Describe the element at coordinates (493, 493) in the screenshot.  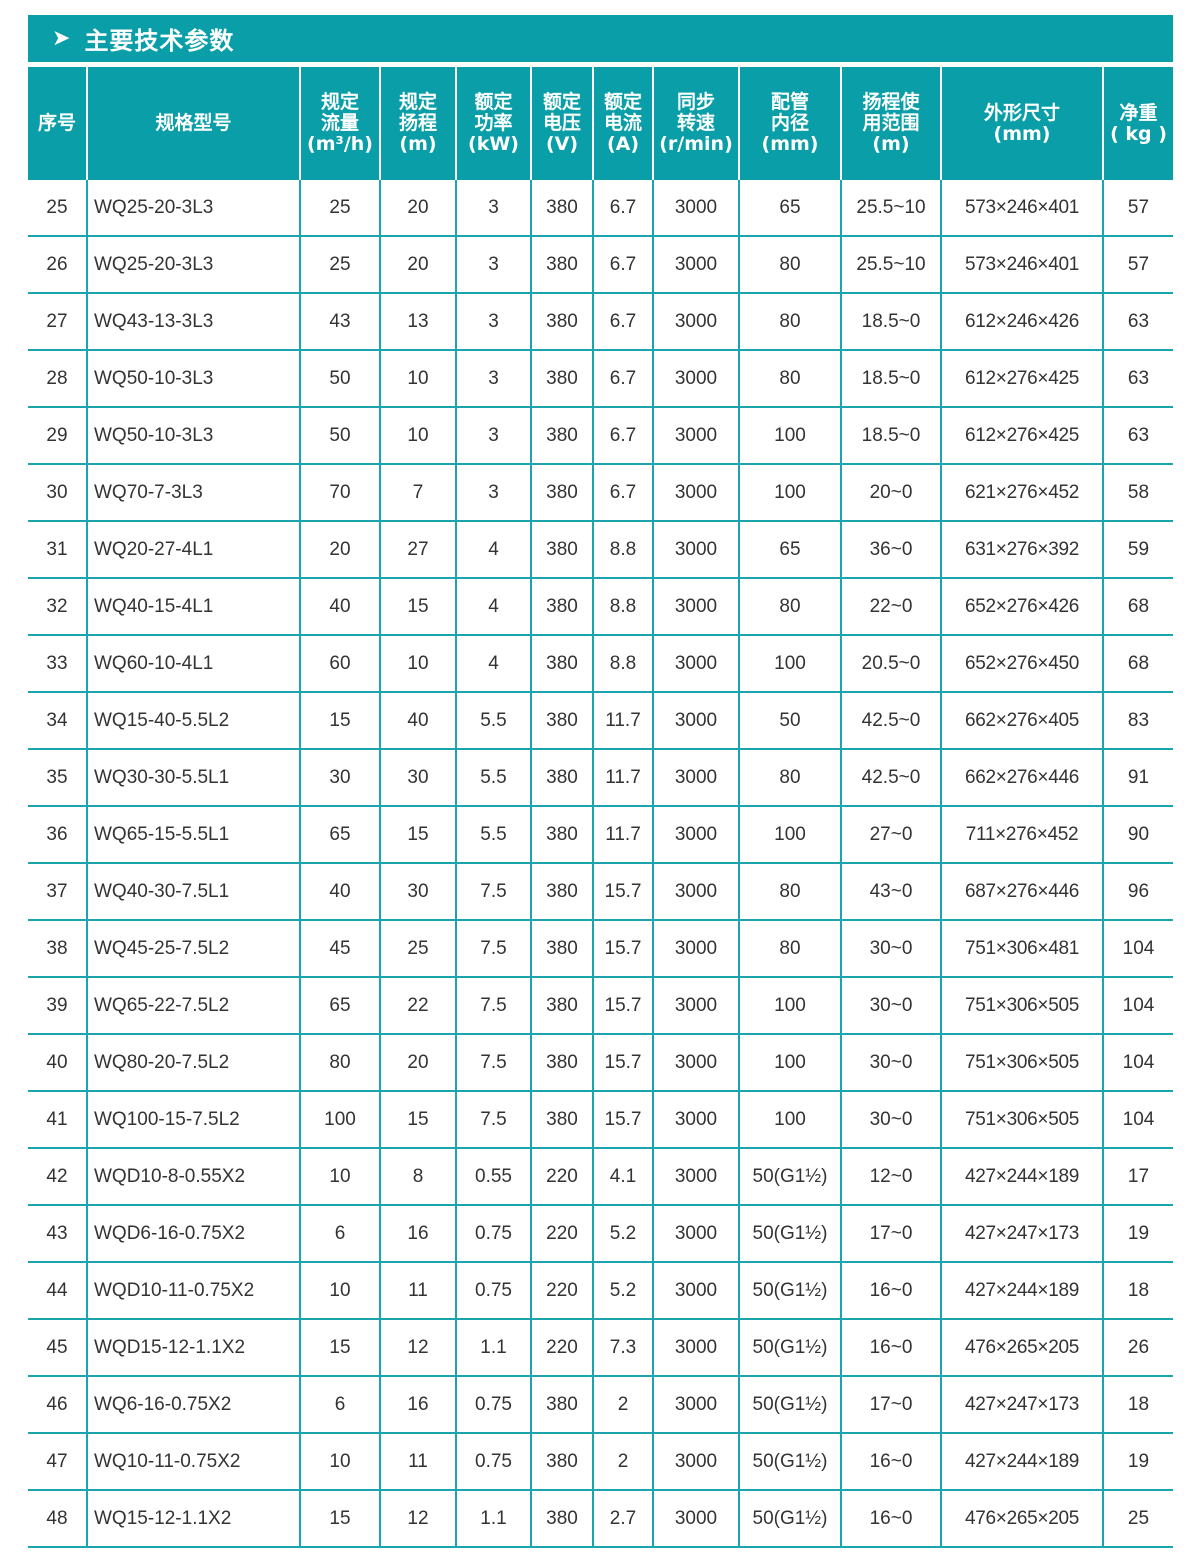
I see `cell-power: 3` at that location.